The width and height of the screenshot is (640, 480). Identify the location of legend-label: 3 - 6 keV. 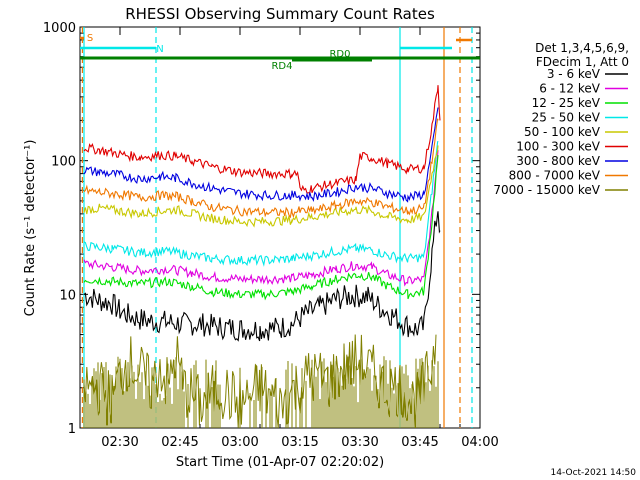
(574, 74).